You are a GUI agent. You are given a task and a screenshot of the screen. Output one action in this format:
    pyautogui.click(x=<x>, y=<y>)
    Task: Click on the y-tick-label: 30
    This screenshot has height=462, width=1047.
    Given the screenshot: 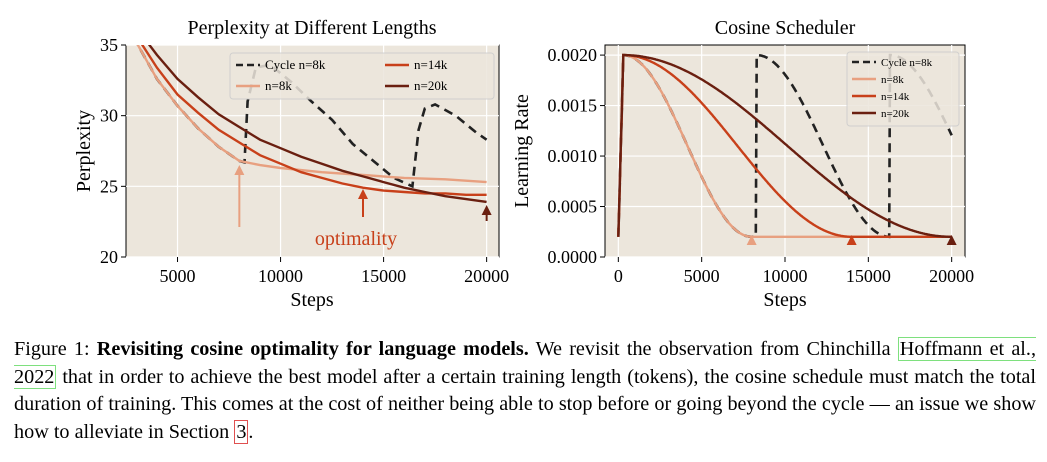 What is the action you would take?
    pyautogui.click(x=109, y=116)
    